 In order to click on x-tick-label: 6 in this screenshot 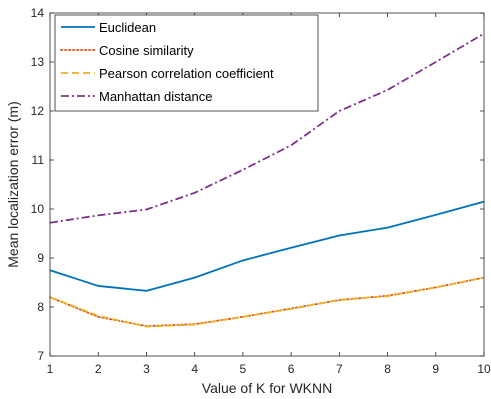, I will do `click(291, 369)`.